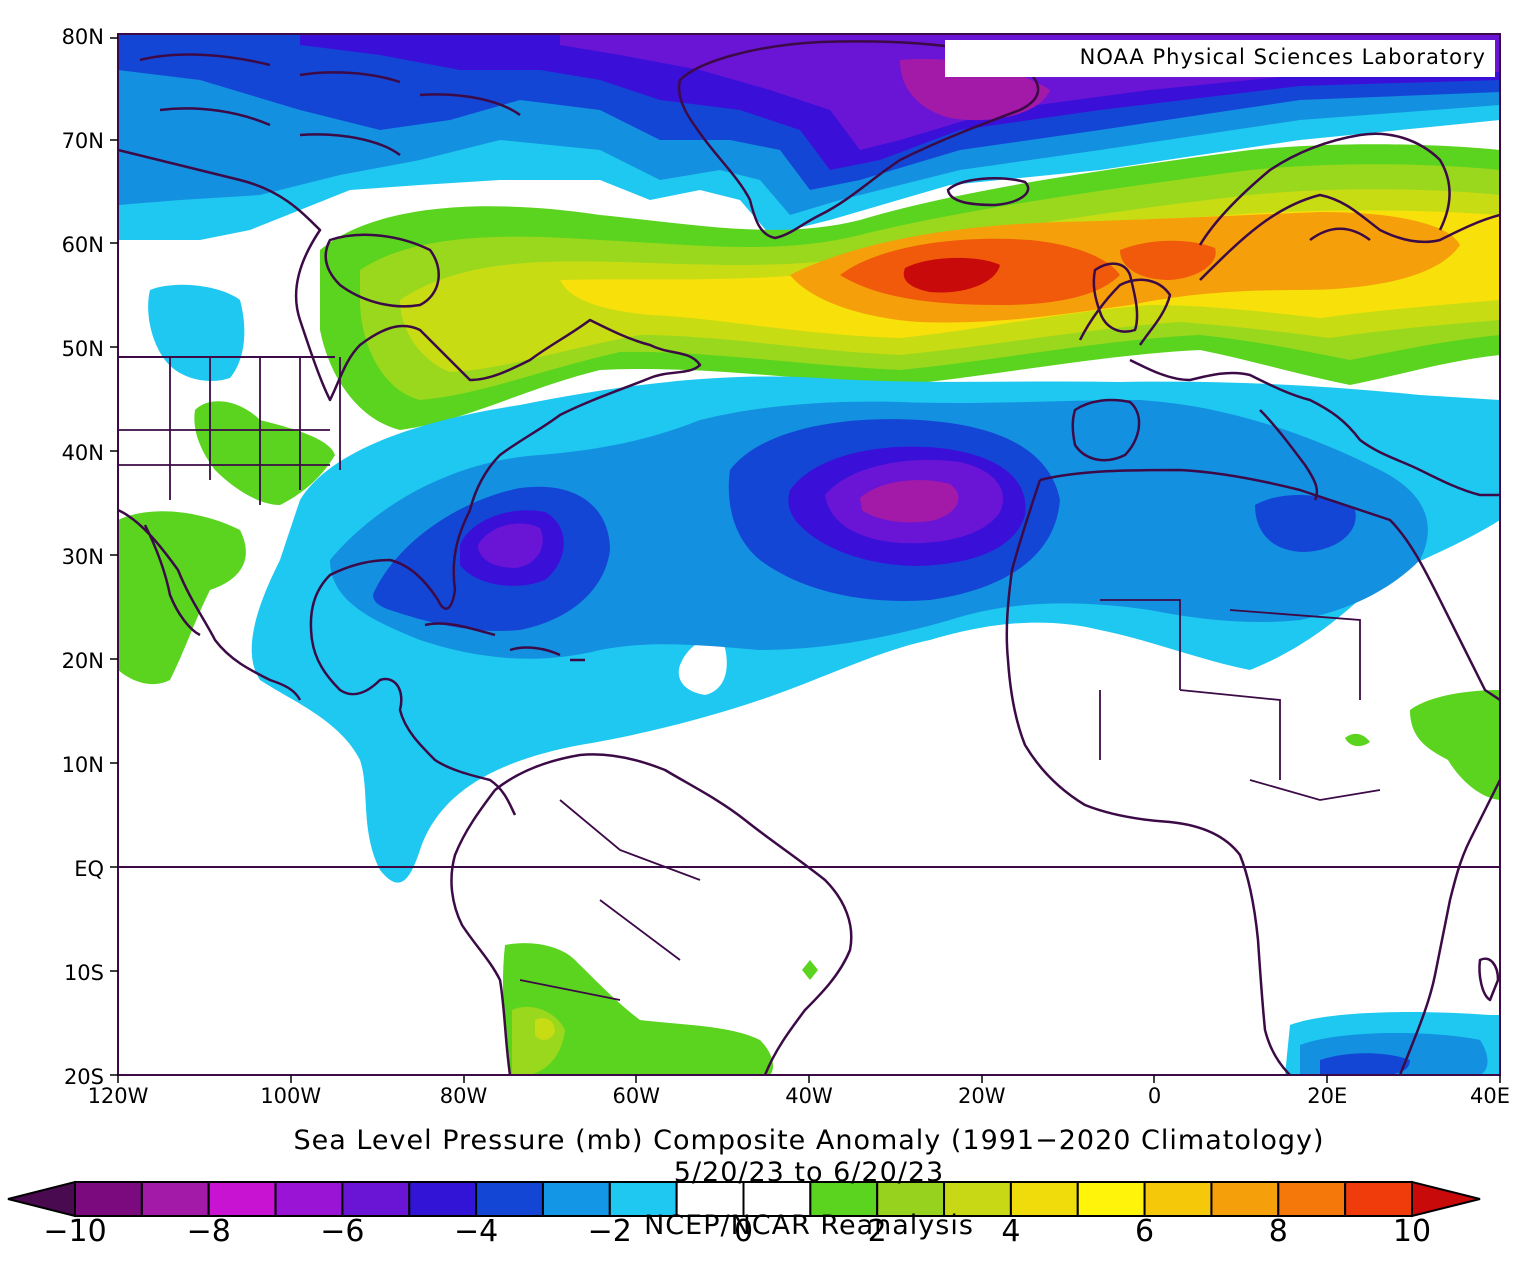 The image size is (1538, 1268). What do you see at coordinates (382, 270) in the screenshot?
I see `hudson-bay-outline` at bounding box center [382, 270].